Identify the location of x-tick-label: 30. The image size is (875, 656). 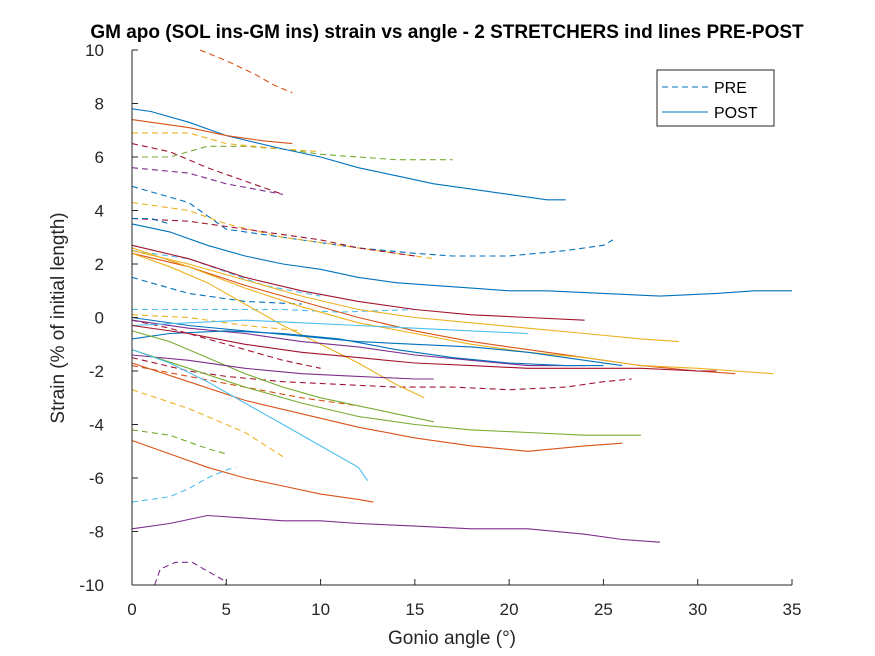
(697, 609).